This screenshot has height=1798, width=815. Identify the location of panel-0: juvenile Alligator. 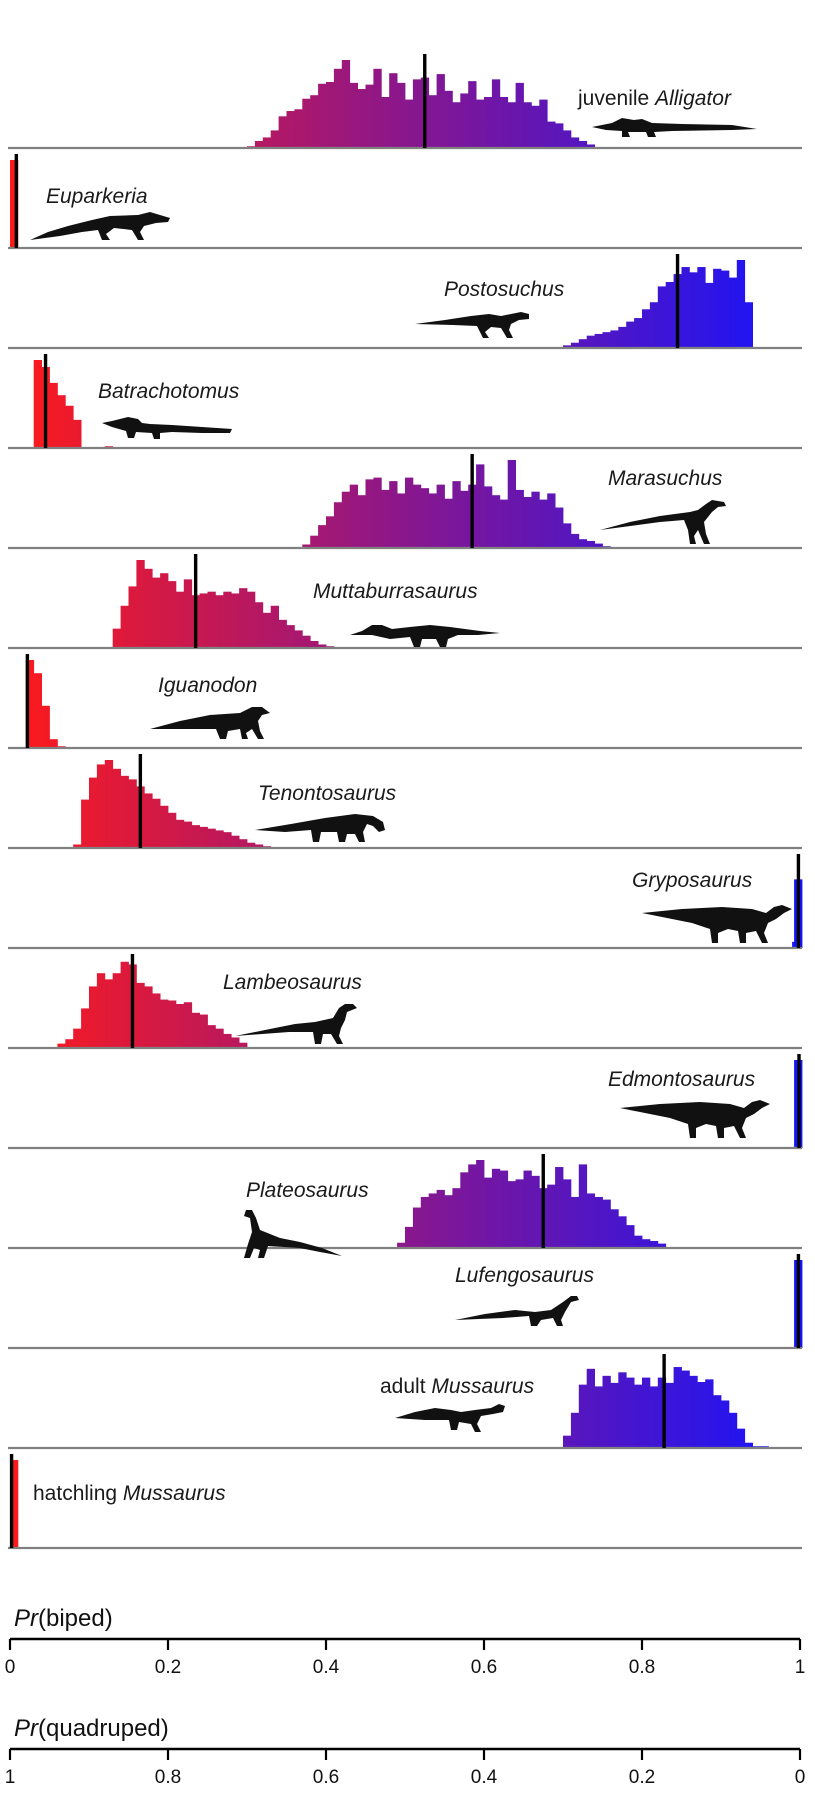
(405, 102).